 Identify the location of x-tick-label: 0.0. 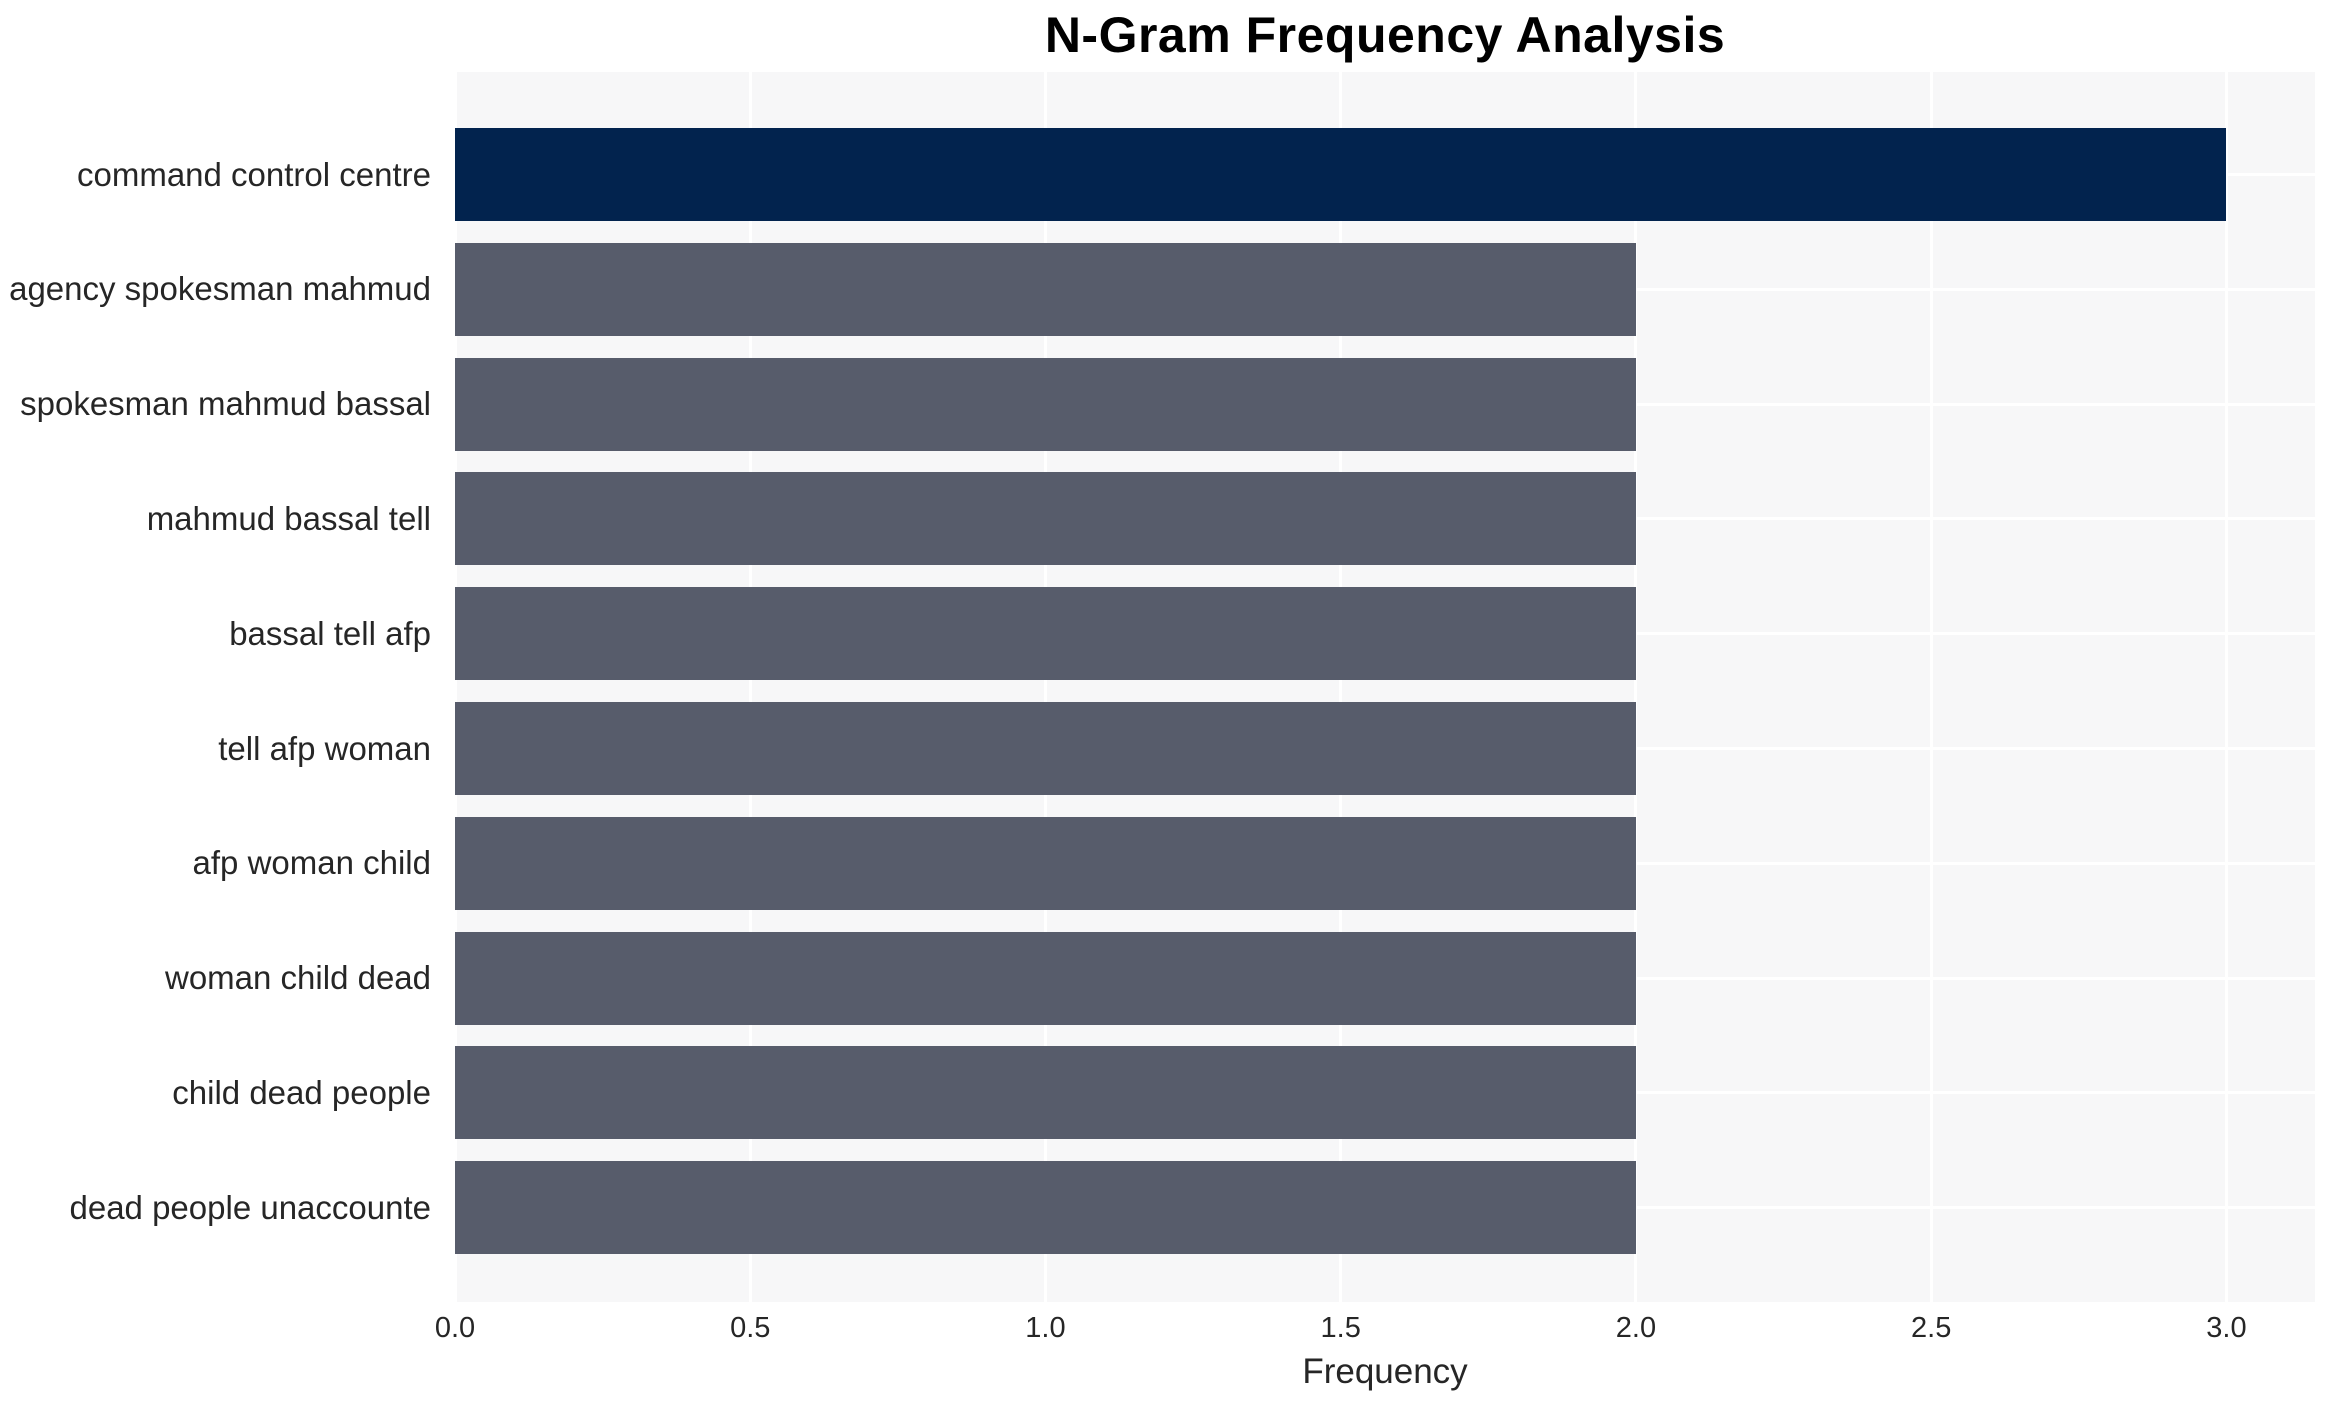
(455, 1328).